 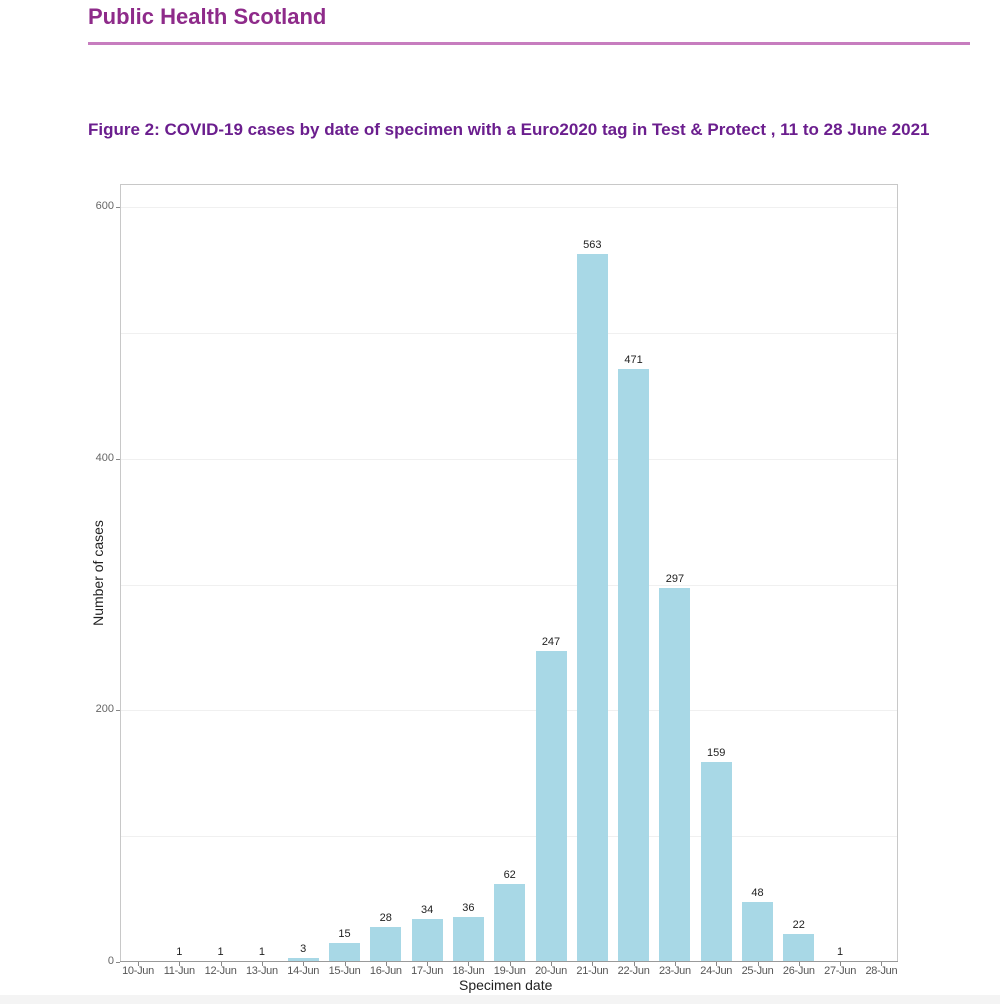 What do you see at coordinates (551, 642) in the screenshot?
I see `bar-value-label: 247` at bounding box center [551, 642].